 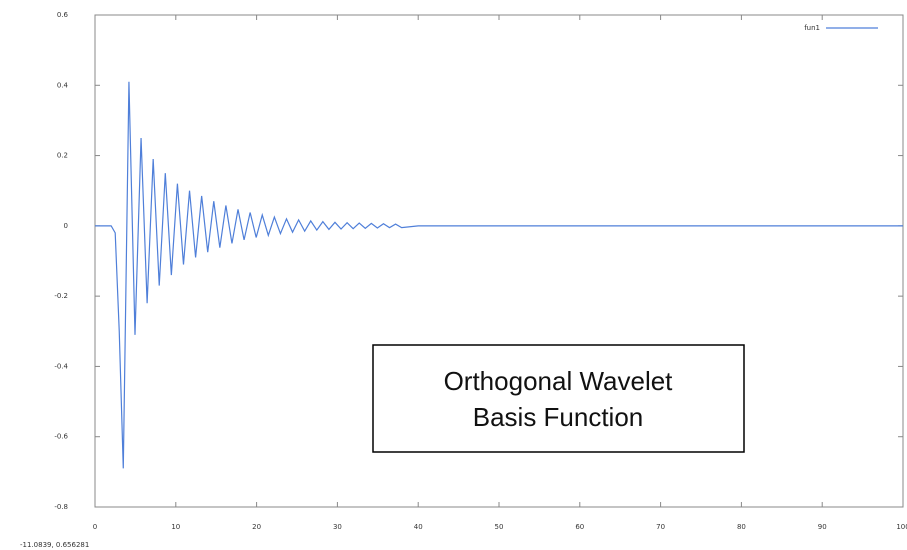 What do you see at coordinates (558, 398) in the screenshot?
I see `annotation-box` at bounding box center [558, 398].